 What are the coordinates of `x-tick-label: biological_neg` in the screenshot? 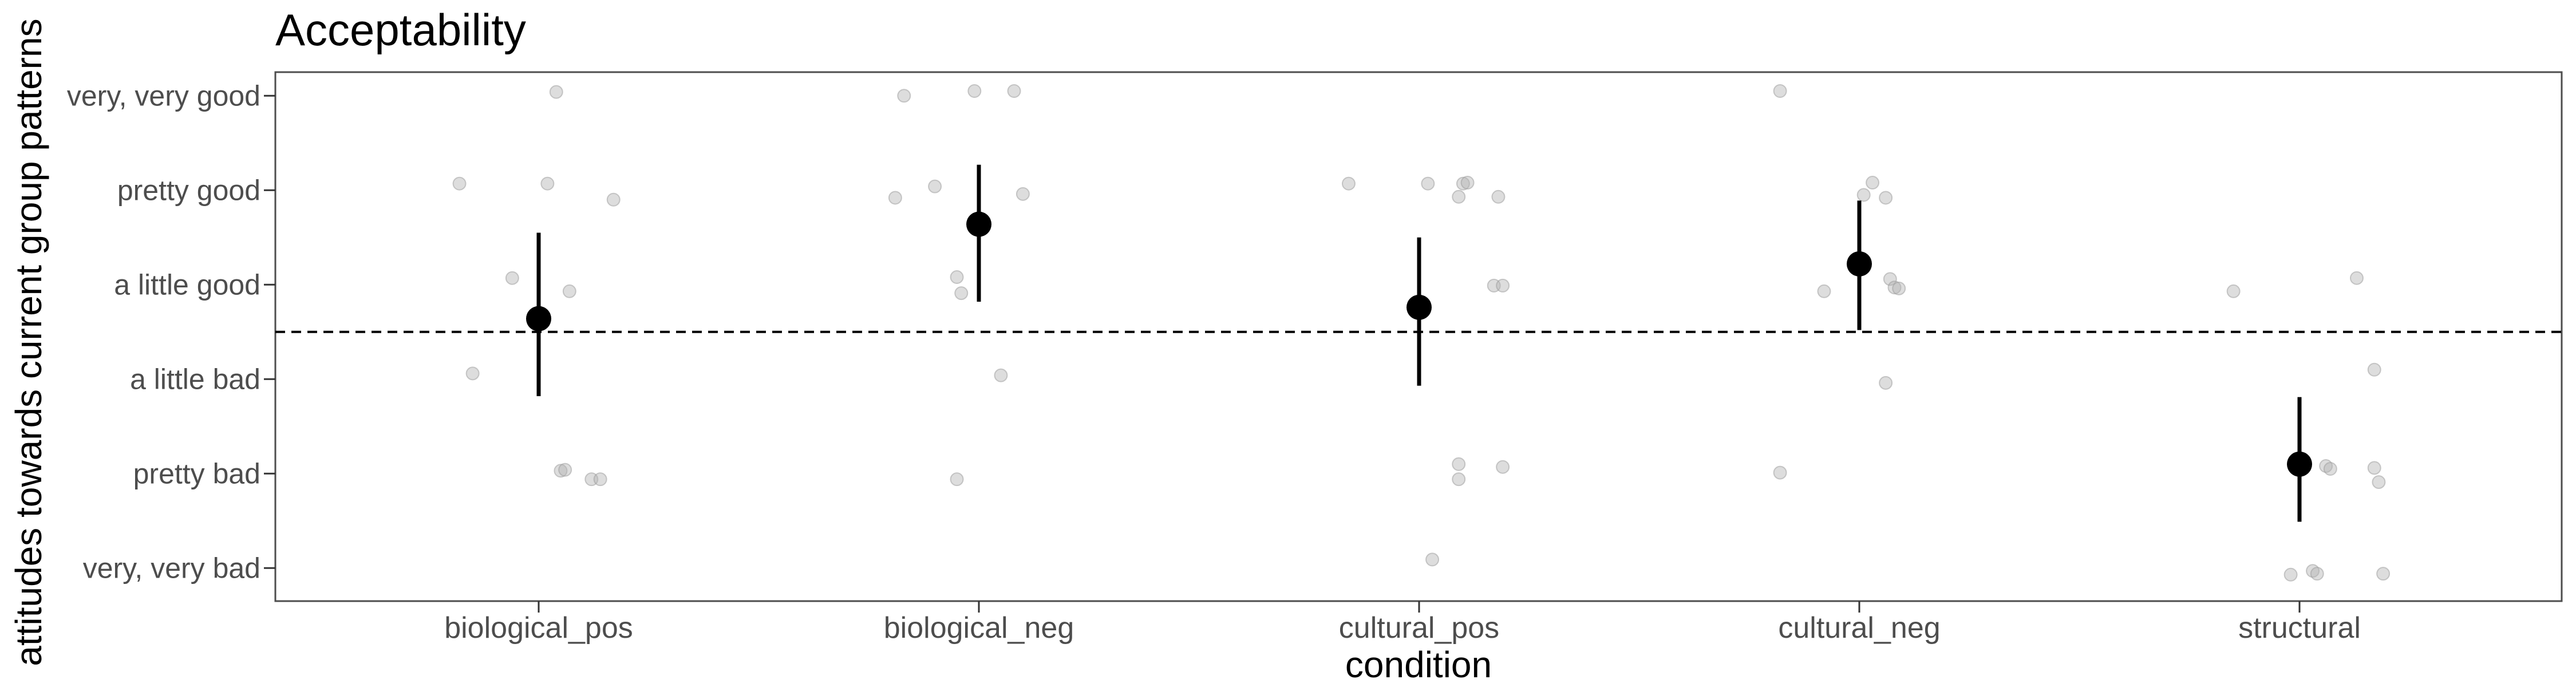 It's located at (979, 628).